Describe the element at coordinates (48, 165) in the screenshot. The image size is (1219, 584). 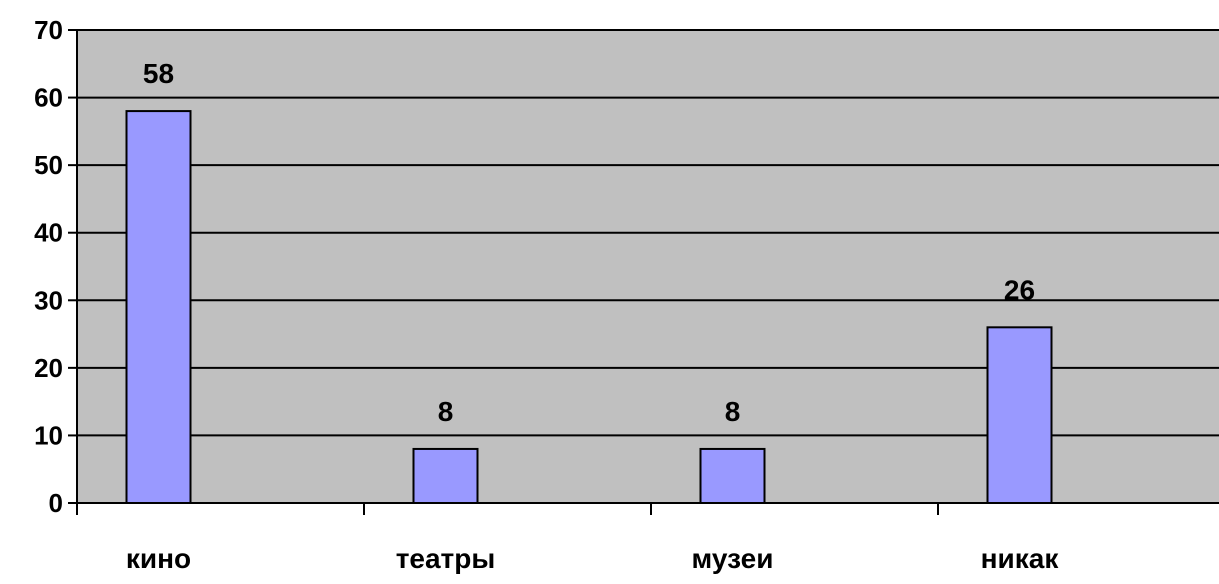
I see `y-tick-label: 50` at that location.